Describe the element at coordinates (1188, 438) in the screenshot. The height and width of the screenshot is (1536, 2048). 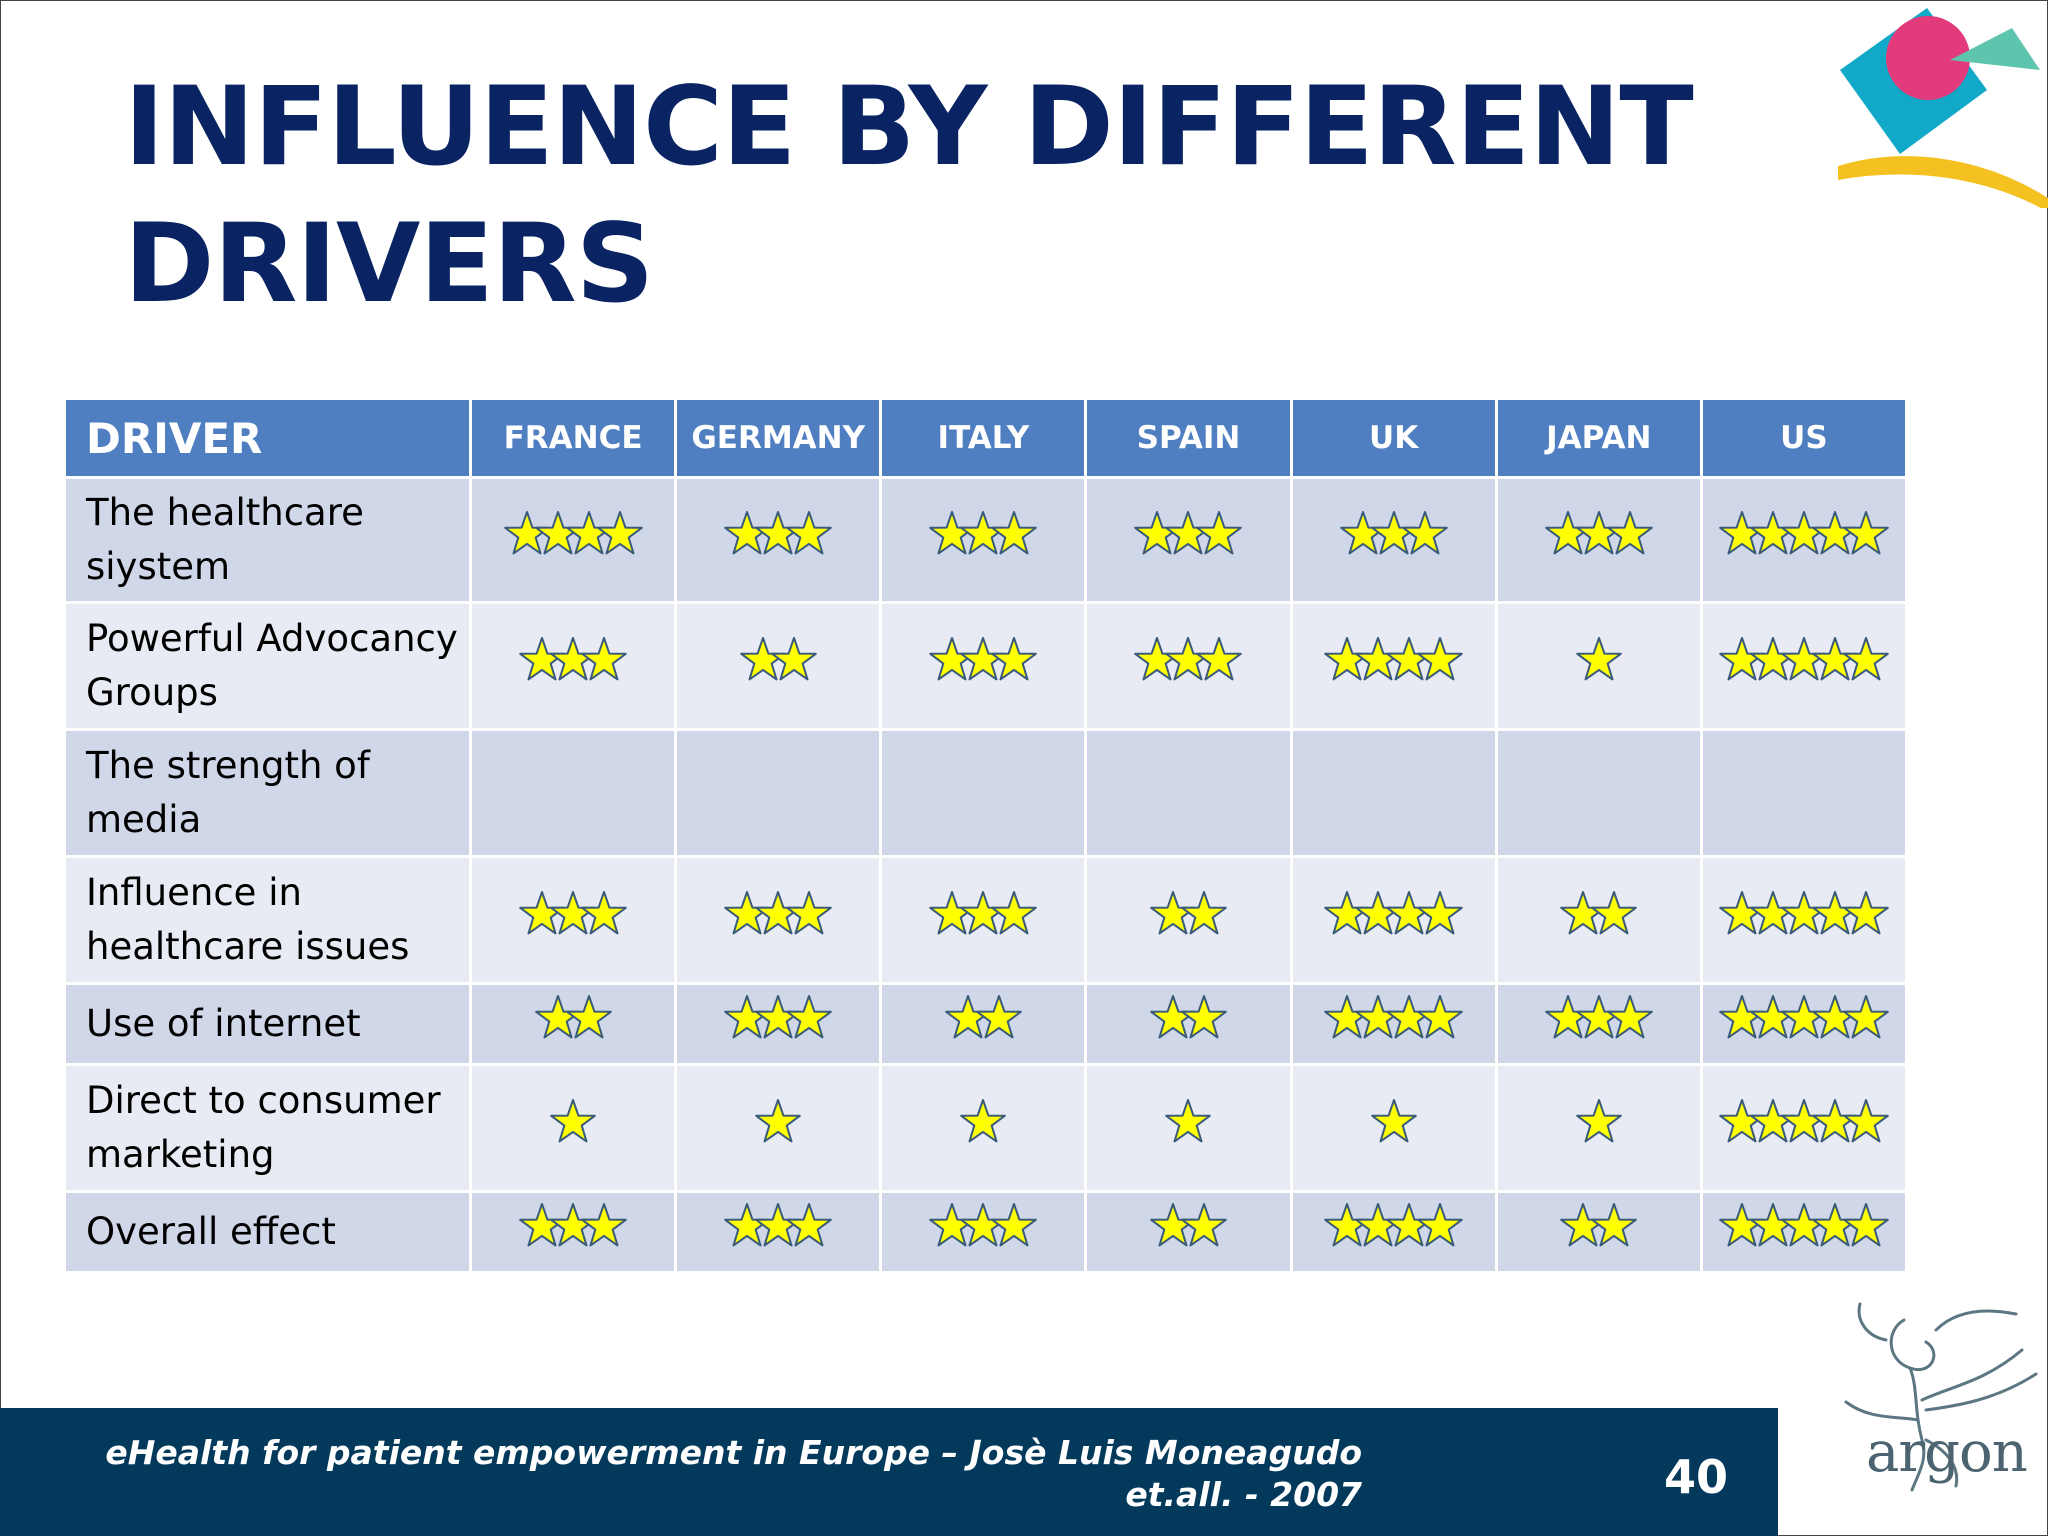
I see `header-spain: SPAIN` at that location.